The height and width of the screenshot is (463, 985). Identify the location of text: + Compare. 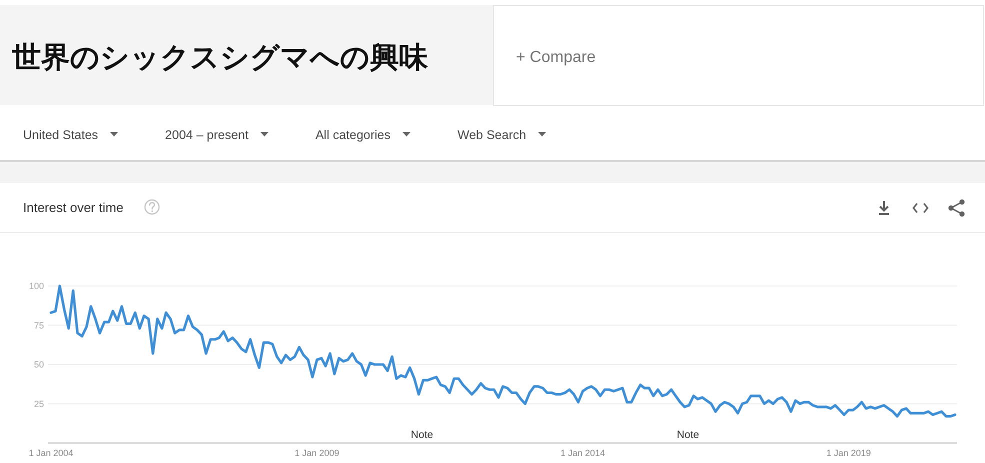
(556, 57).